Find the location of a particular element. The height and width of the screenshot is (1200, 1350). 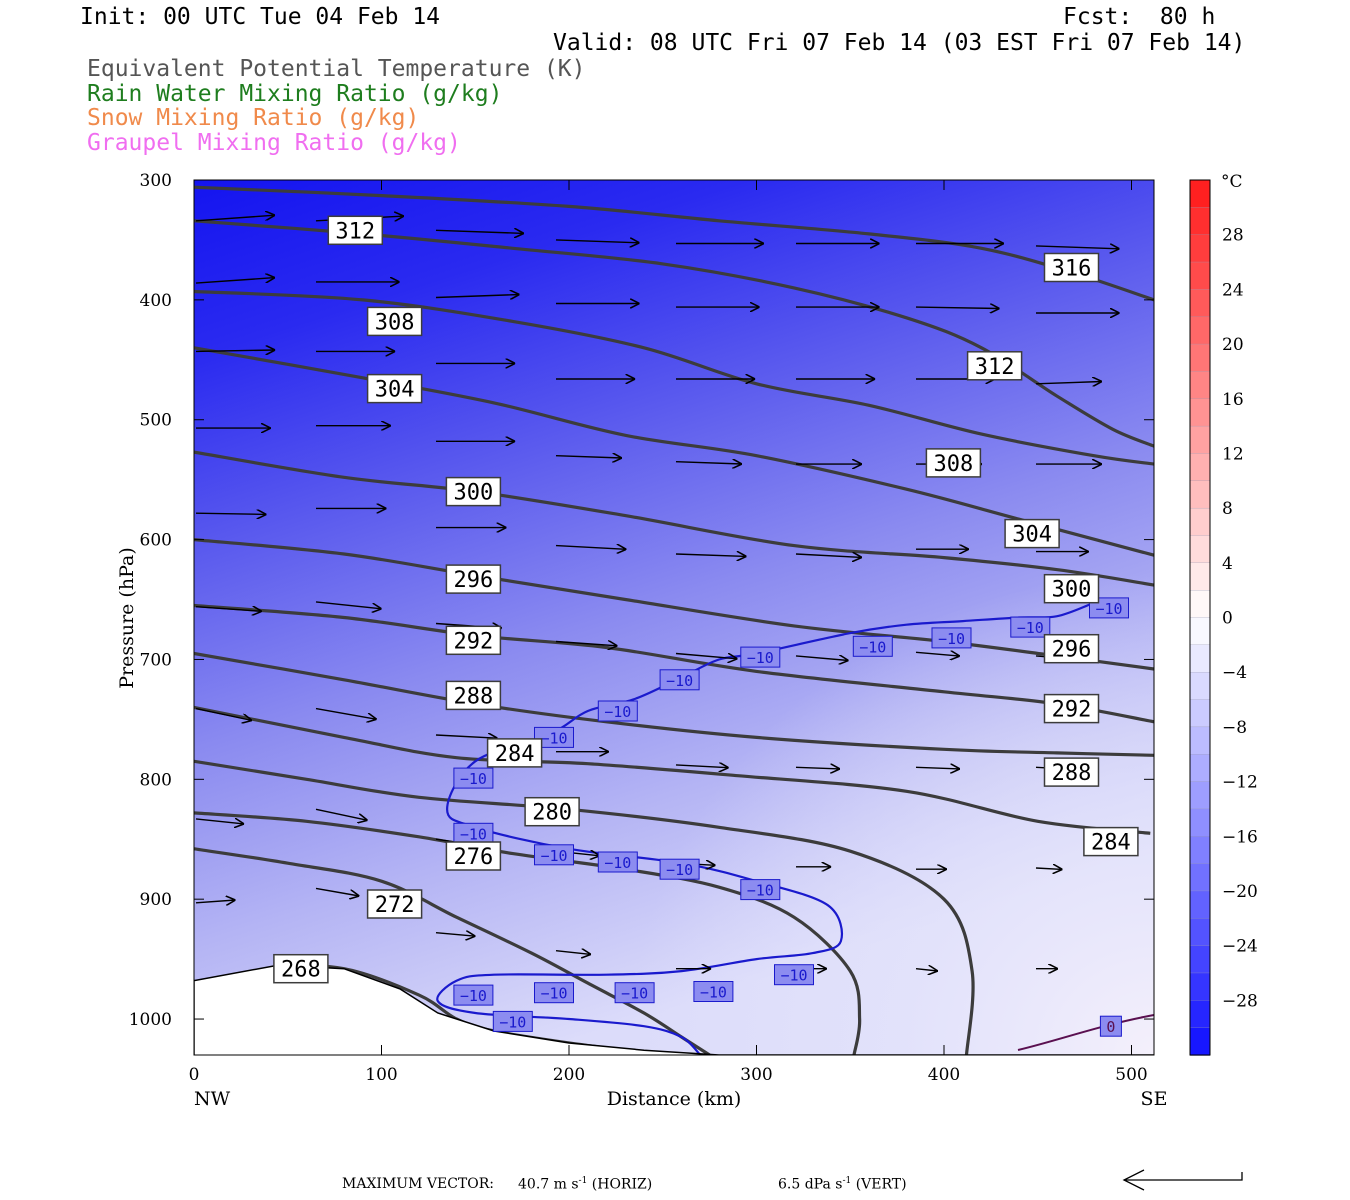

x-tick-label: 400 is located at coordinates (944, 1075).